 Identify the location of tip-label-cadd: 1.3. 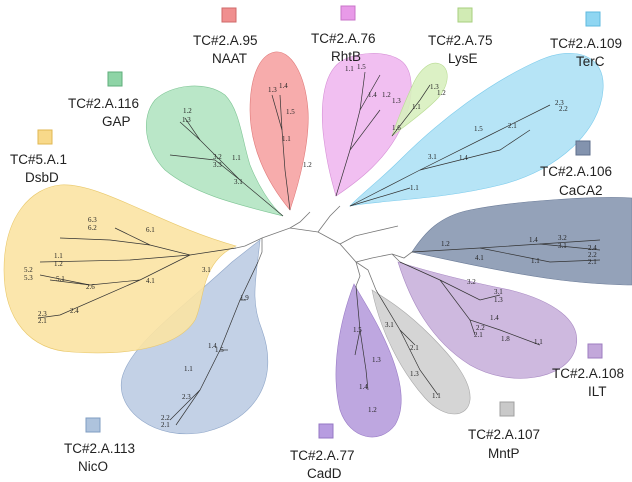
(376, 360).